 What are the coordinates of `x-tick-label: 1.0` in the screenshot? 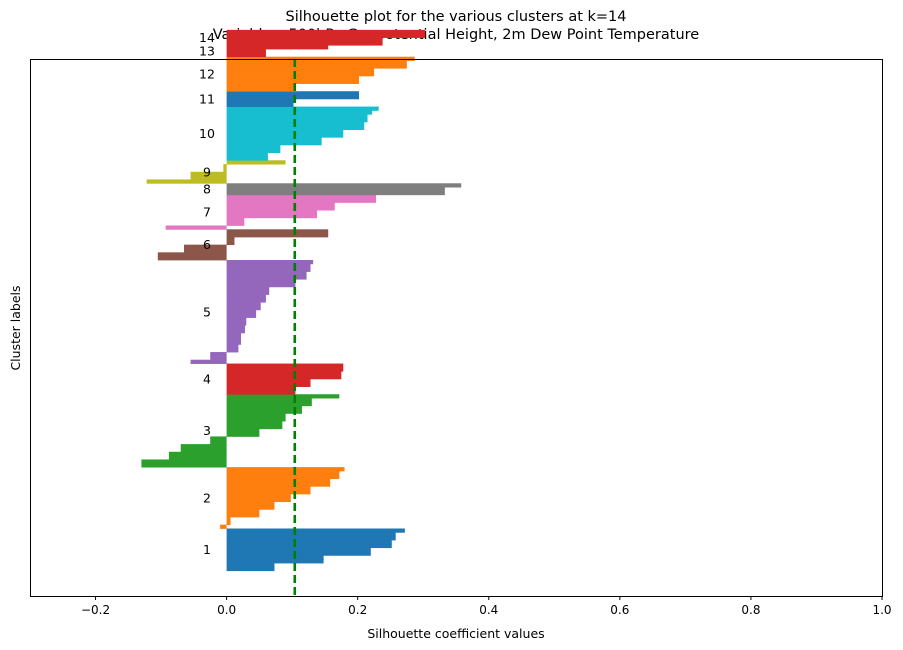 It's located at (881, 610).